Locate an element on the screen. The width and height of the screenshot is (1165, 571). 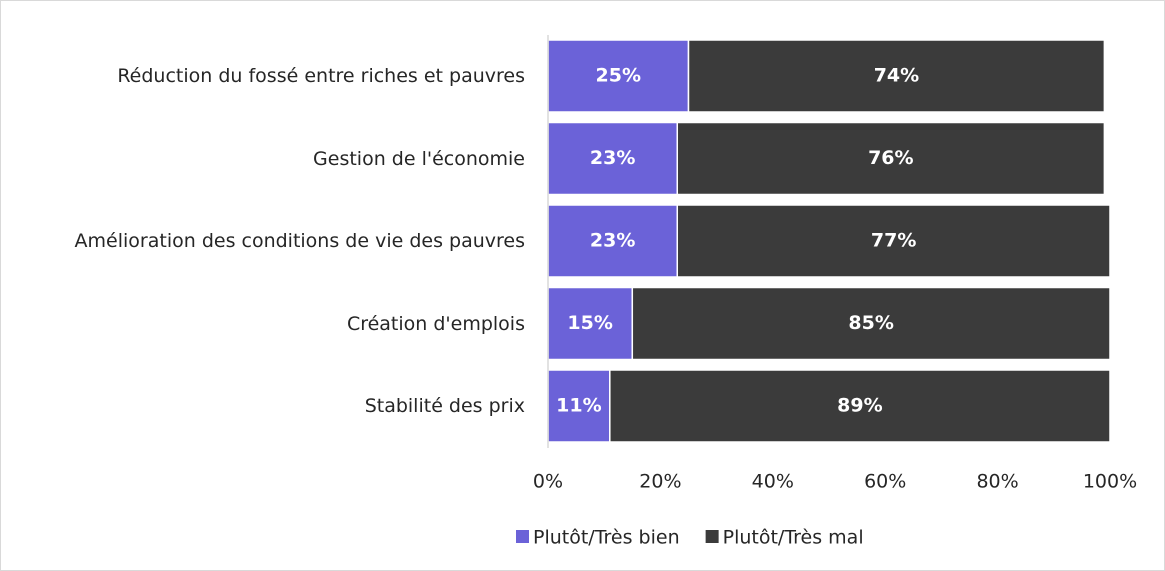
x-tick-label: 60% is located at coordinates (885, 482).